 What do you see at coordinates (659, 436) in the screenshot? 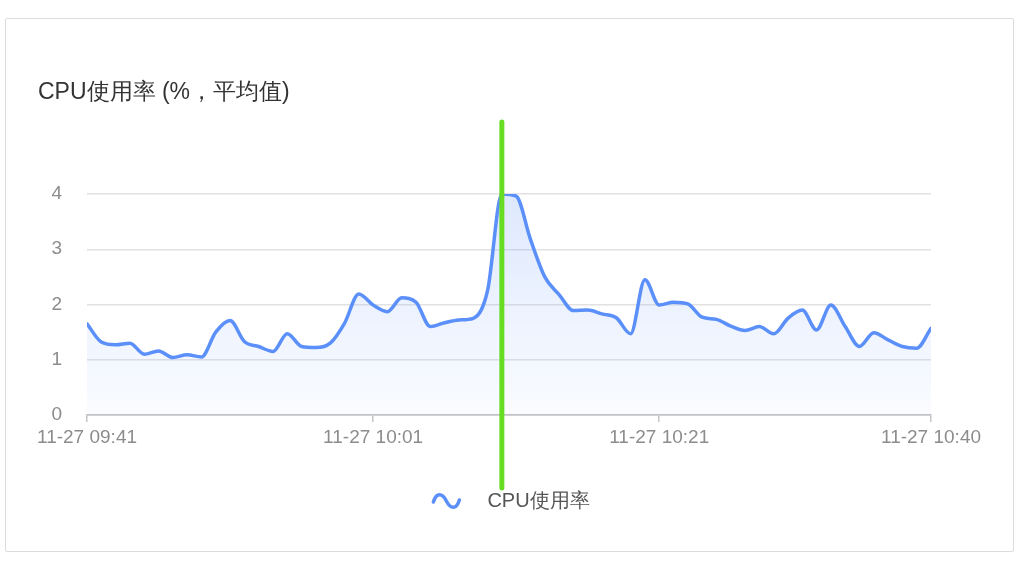
I see `x-tick-label: 11-27 10:21` at bounding box center [659, 436].